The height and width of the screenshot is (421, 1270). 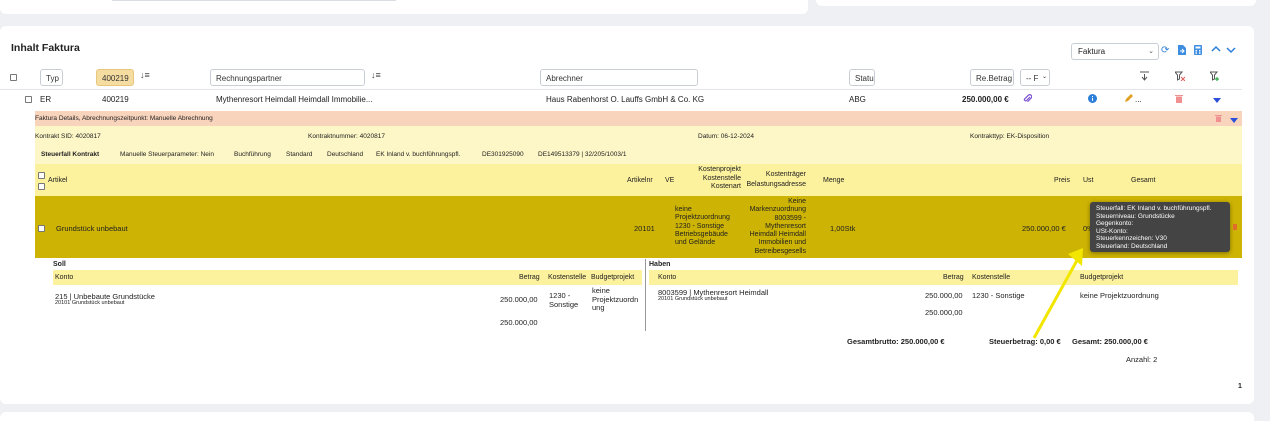 I want to click on header-kostenprojekt-line: Kostenprojekt, so click(x=719, y=169).